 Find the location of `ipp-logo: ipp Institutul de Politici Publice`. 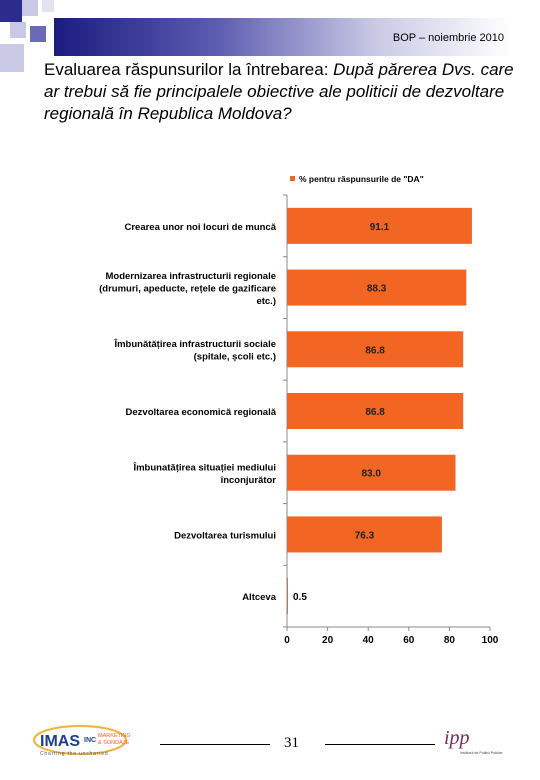

ipp-logo: ipp Institutul de Politici Publice is located at coordinates (473, 741).